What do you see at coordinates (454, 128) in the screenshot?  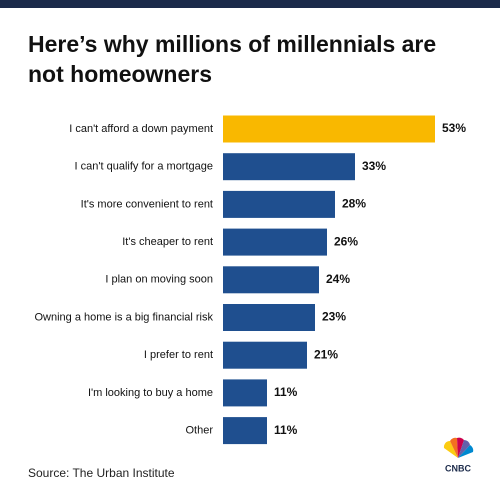 I see `value-label: 53%` at bounding box center [454, 128].